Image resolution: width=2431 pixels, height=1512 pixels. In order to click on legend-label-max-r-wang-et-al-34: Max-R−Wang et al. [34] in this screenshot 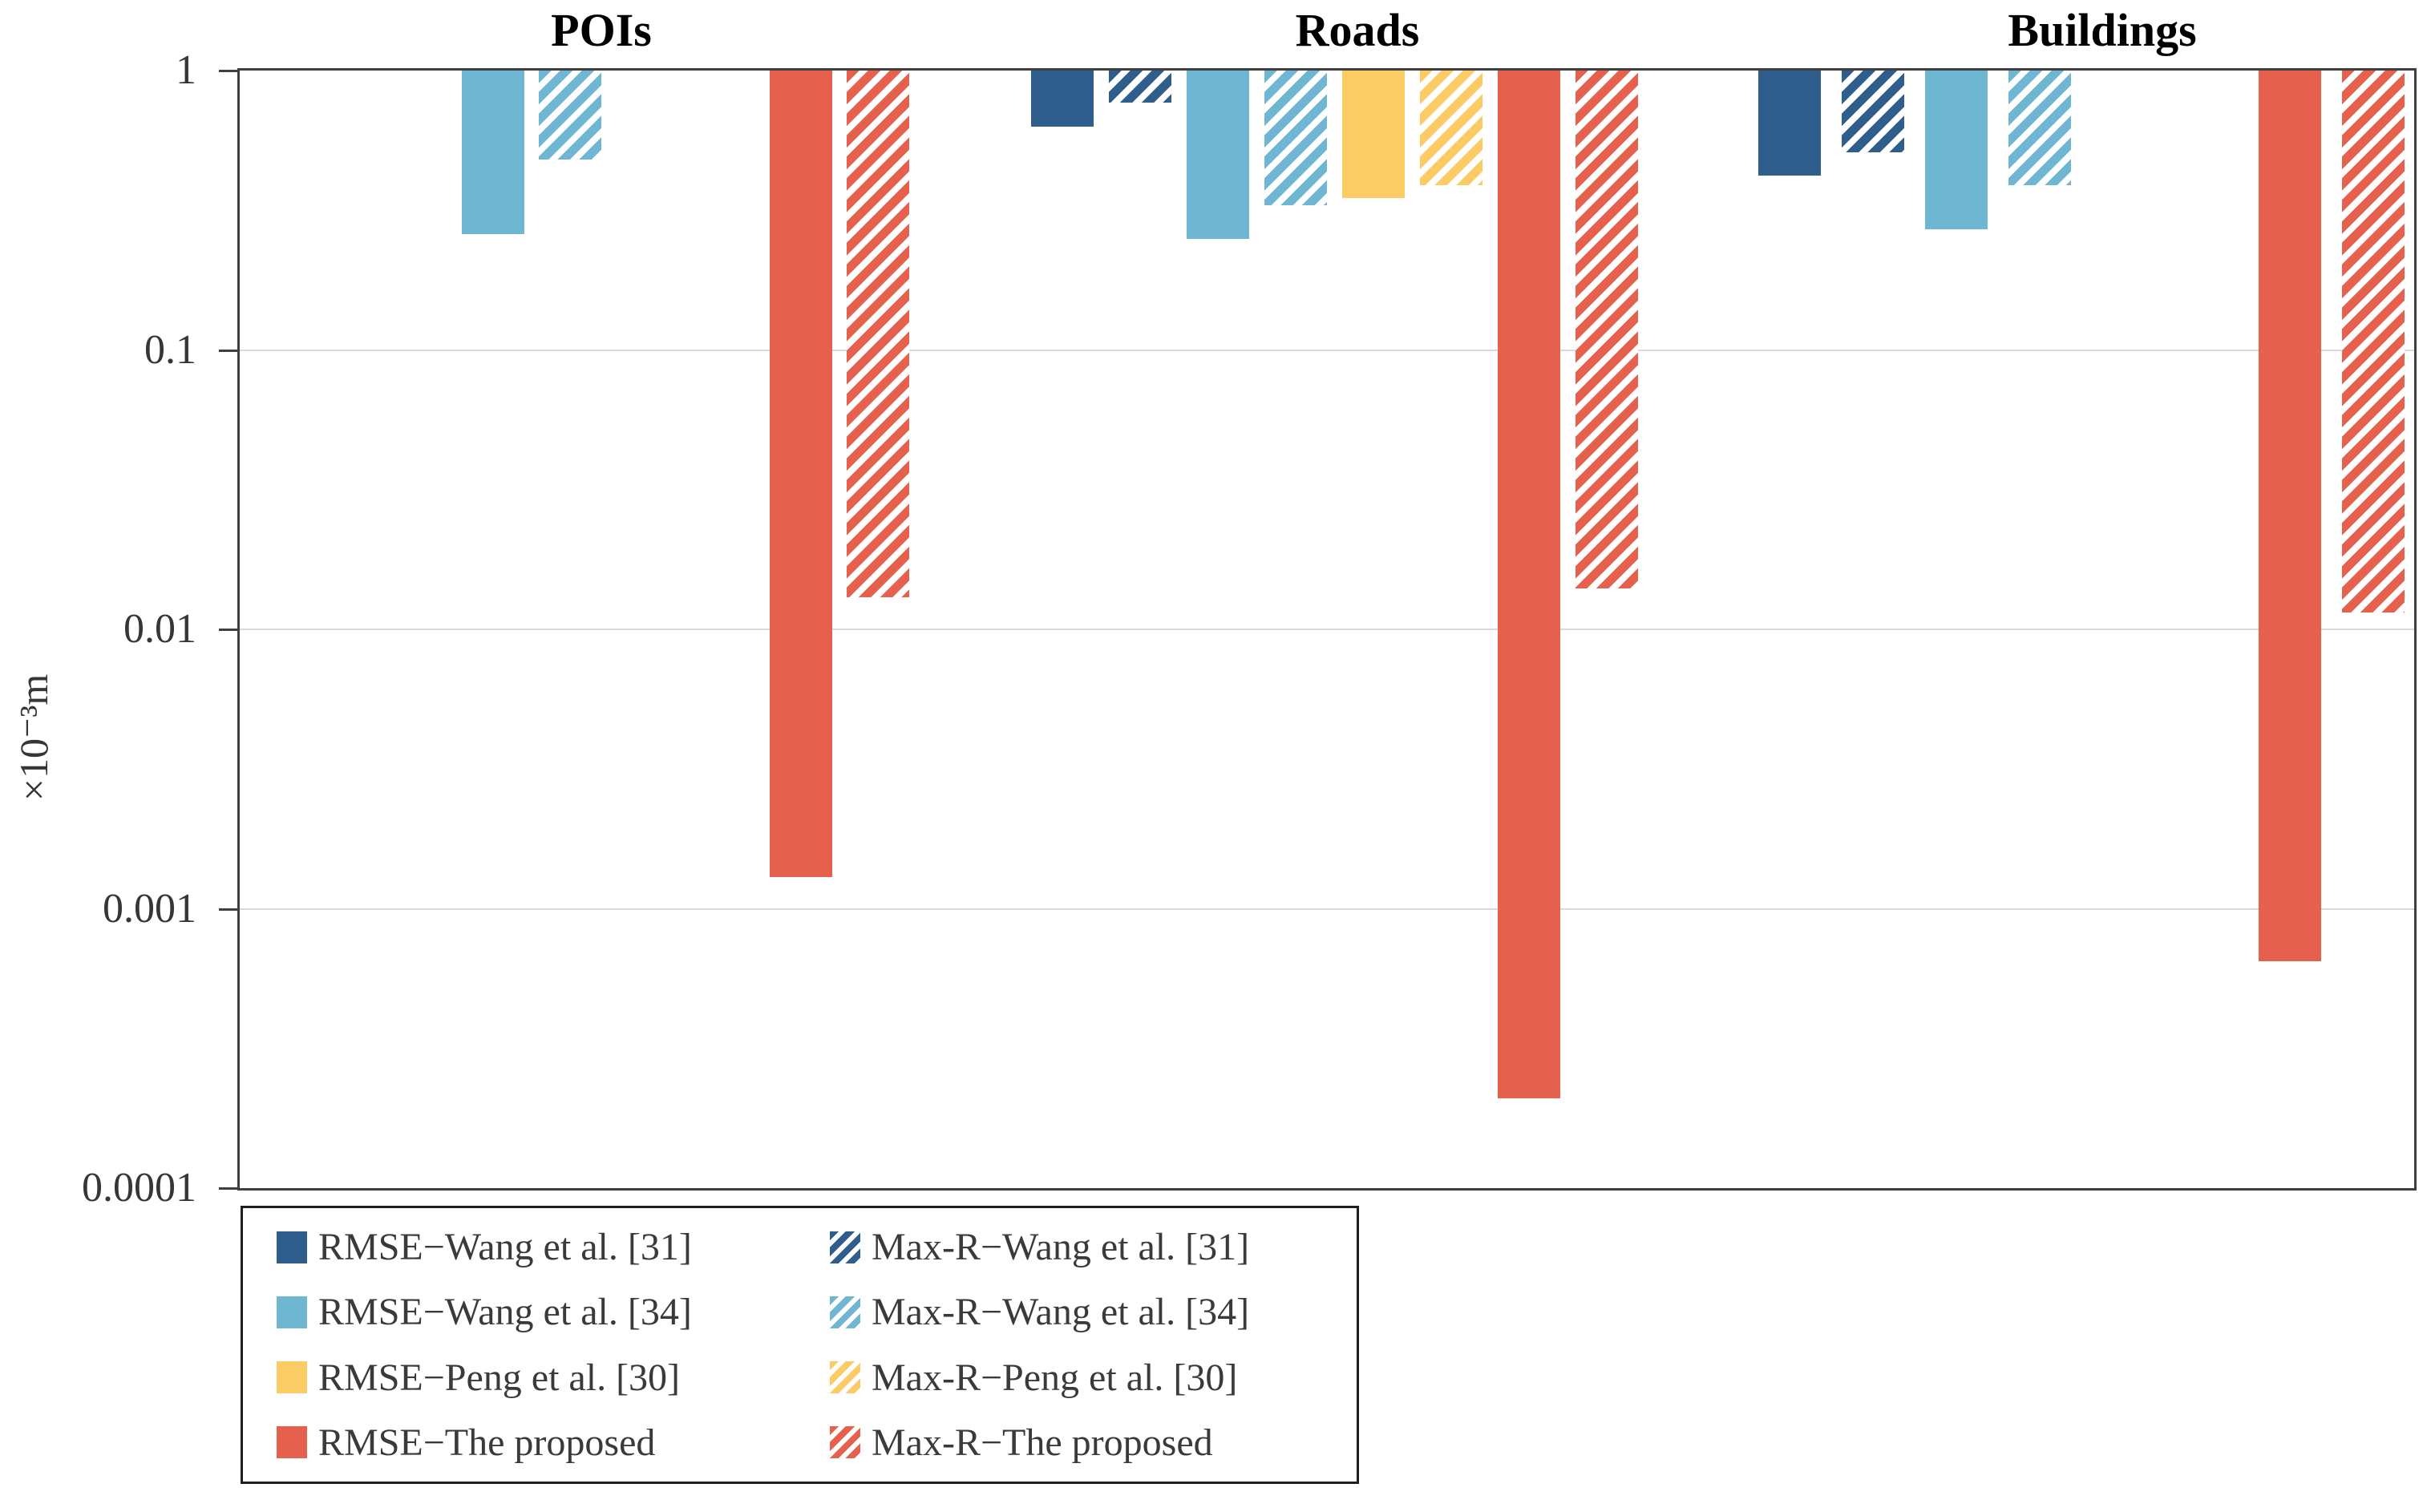, I will do `click(1061, 1312)`.